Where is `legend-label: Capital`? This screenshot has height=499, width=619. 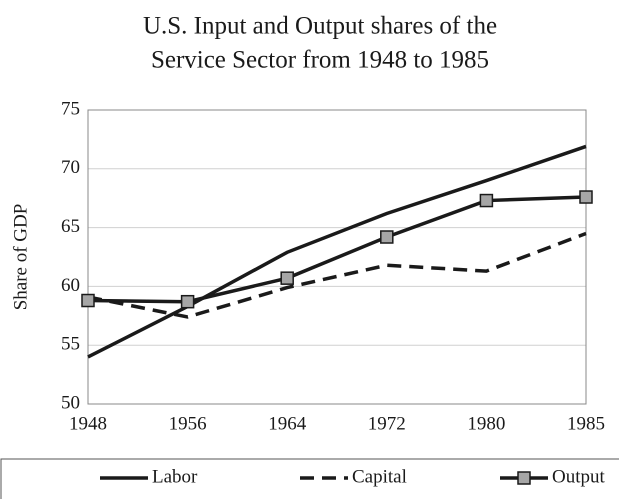
legend-label: Capital is located at coordinates (379, 476).